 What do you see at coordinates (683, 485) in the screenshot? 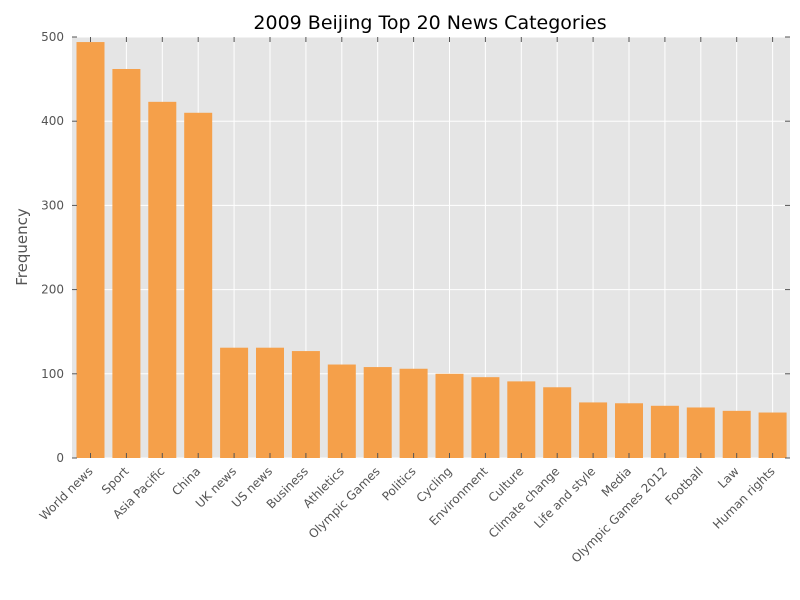
I see `x-tick-label: Football` at bounding box center [683, 485].